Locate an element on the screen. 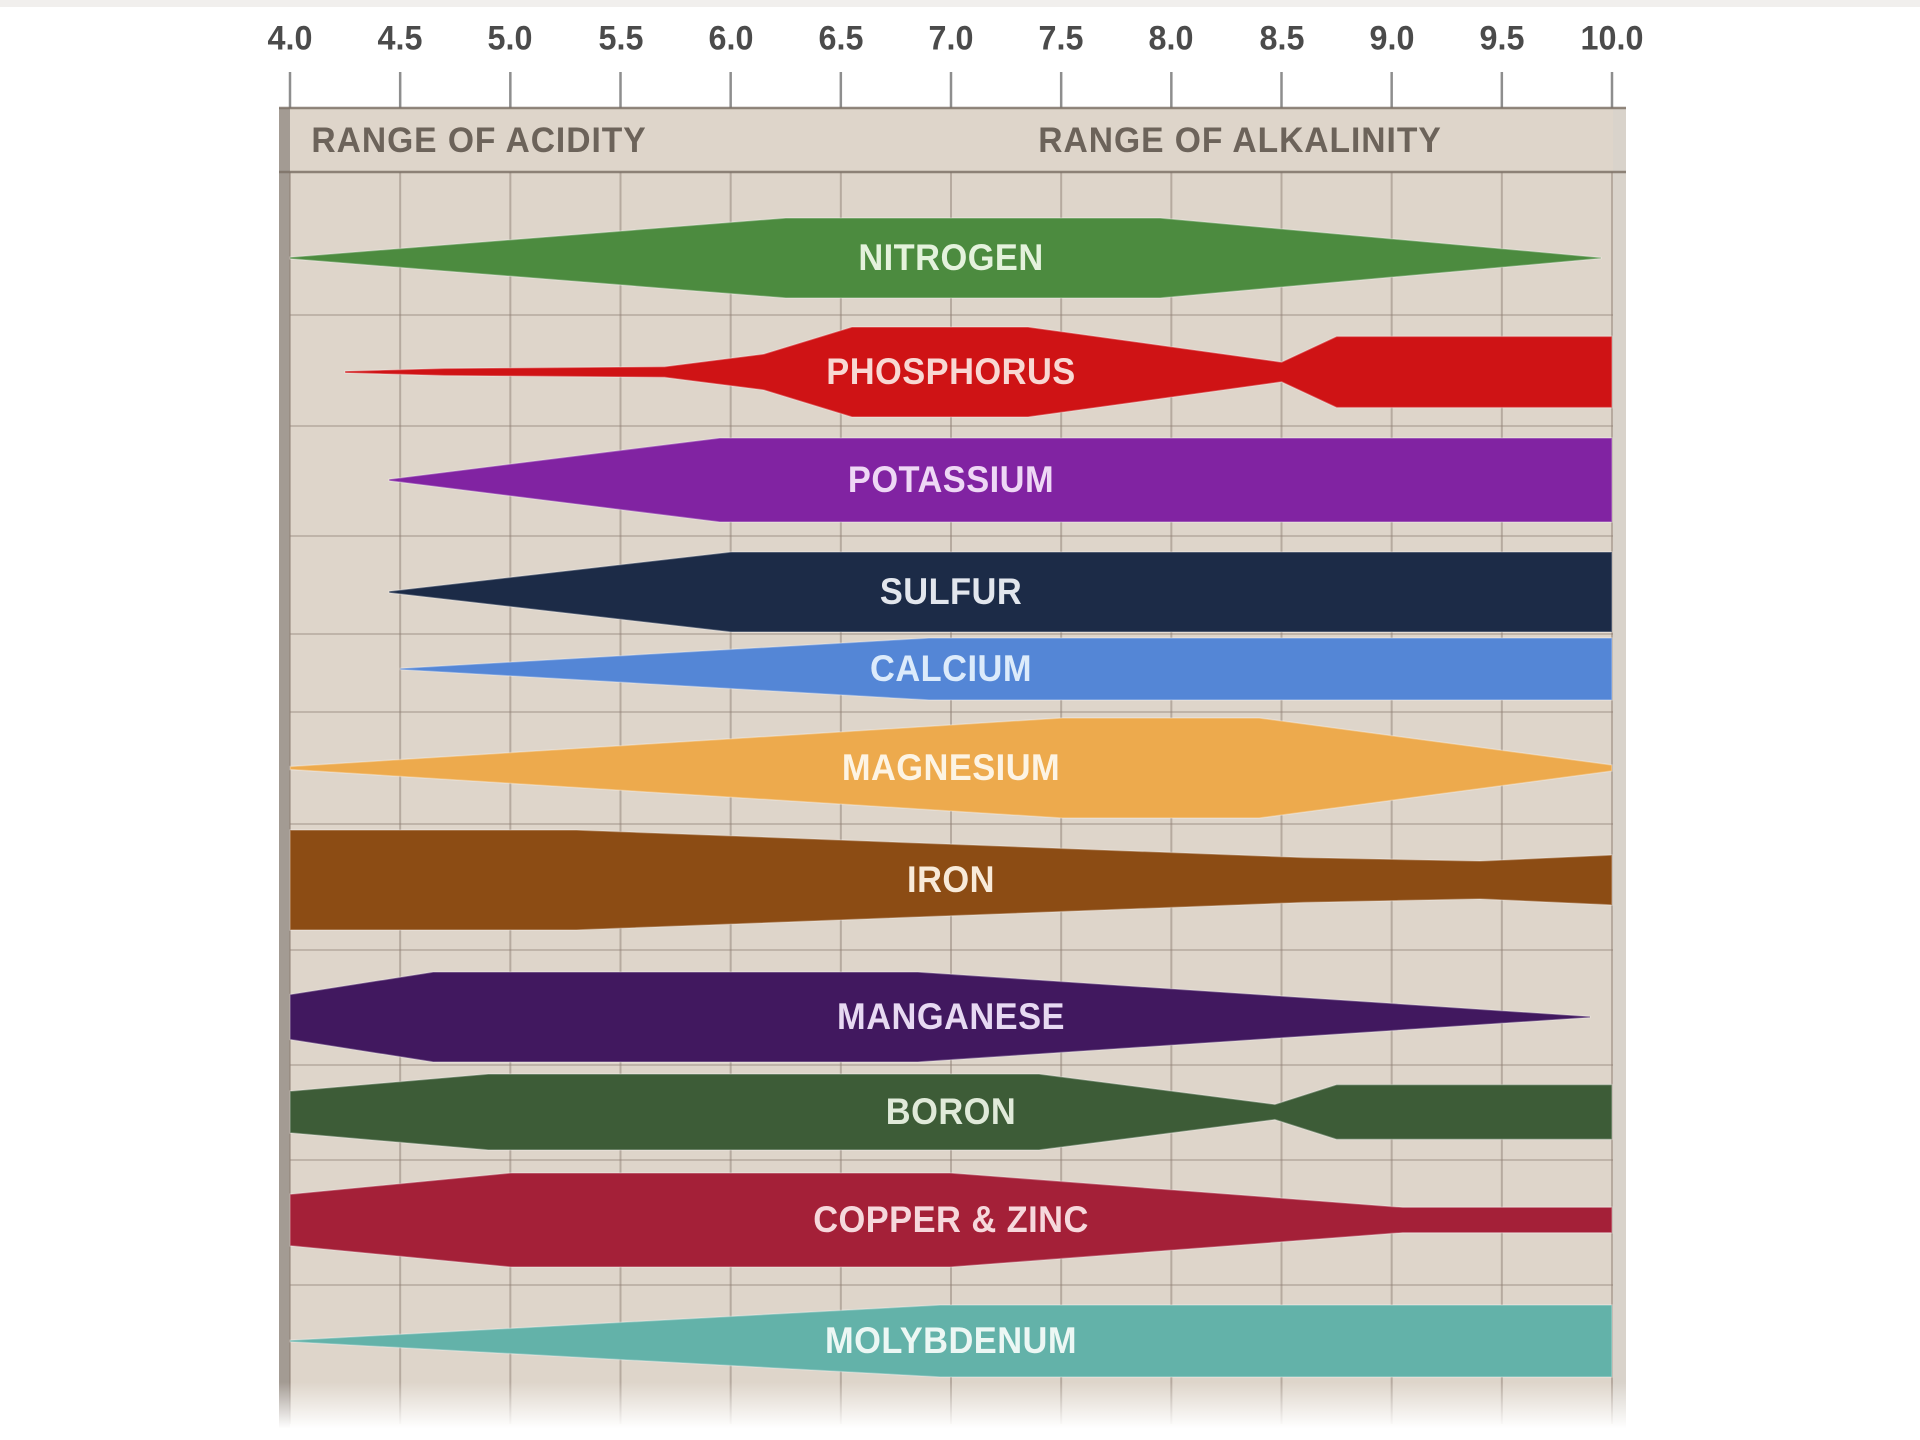 This screenshot has width=1920, height=1440. band-phosphorus is located at coordinates (978, 372).